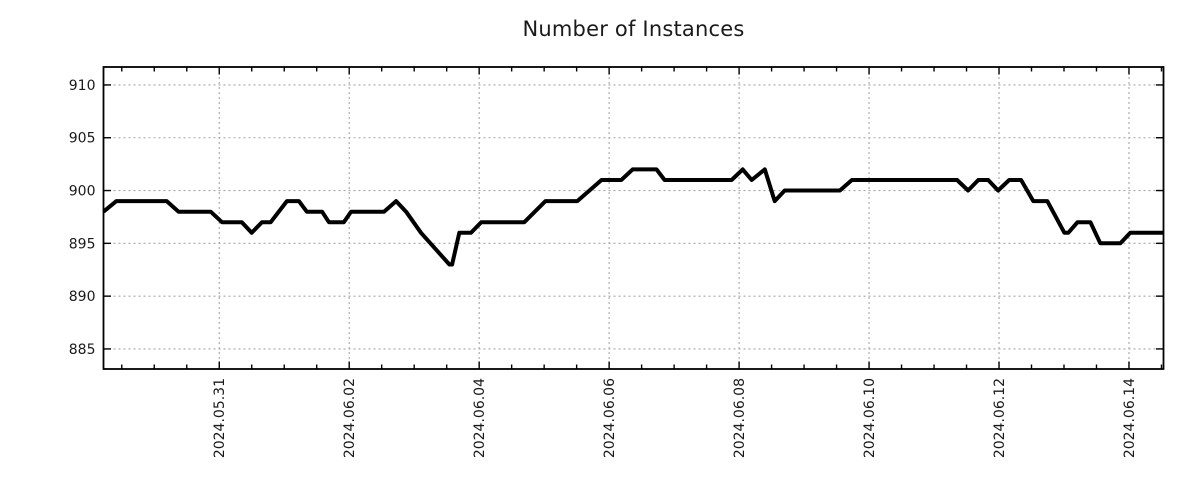 The width and height of the screenshot is (1200, 500). What do you see at coordinates (82, 244) in the screenshot?
I see `y-tick-label: 895` at bounding box center [82, 244].